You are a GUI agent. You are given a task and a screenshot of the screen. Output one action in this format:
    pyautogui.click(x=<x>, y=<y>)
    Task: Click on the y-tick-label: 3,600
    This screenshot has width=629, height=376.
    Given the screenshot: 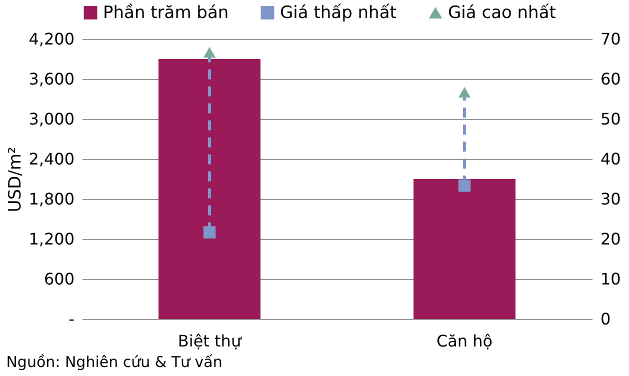 What is the action you would take?
    pyautogui.click(x=51, y=79)
    